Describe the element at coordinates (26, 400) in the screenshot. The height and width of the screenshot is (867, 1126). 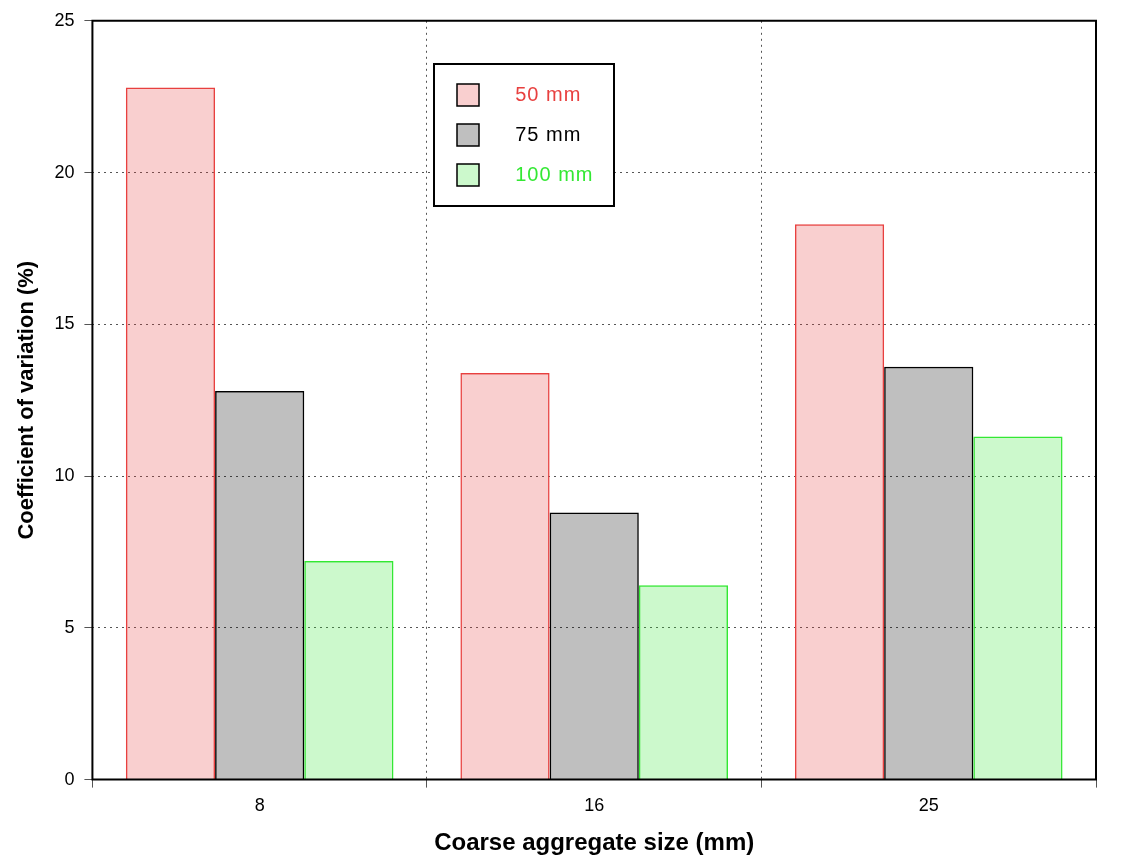
I see `y-axis-title: Coefficient of variation (%)` at that location.